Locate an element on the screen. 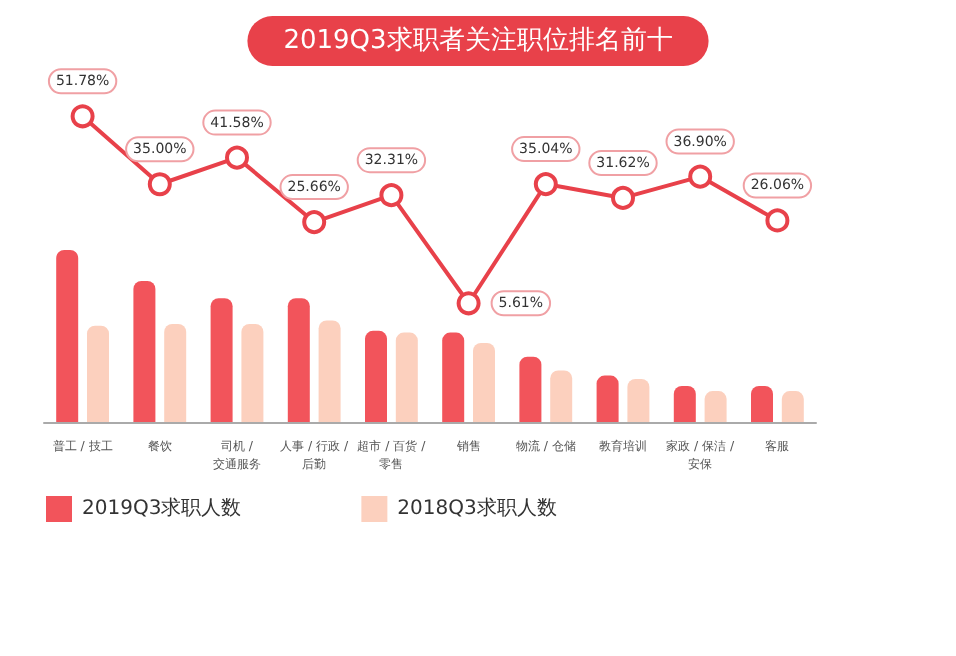  chart-title: 2019Q3求职者关注职位排名前十 is located at coordinates (478, 41).